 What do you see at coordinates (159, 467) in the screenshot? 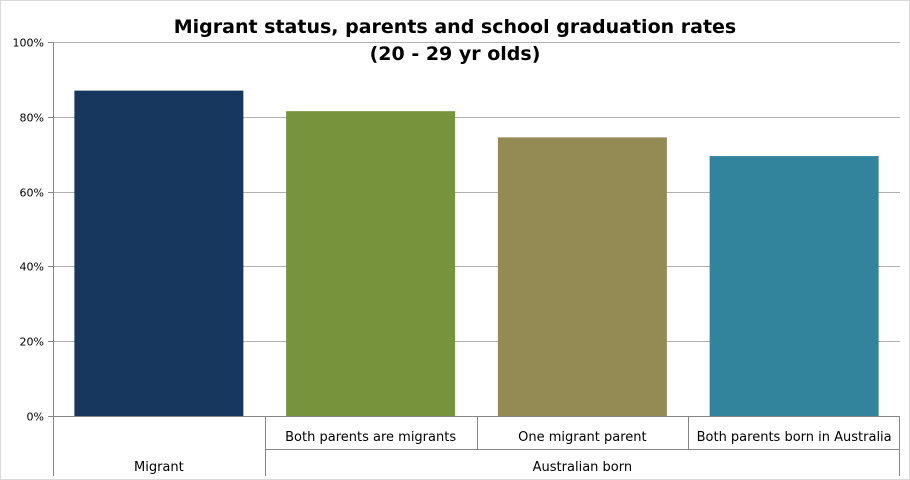
I see `group-label-0: Migrant` at bounding box center [159, 467].